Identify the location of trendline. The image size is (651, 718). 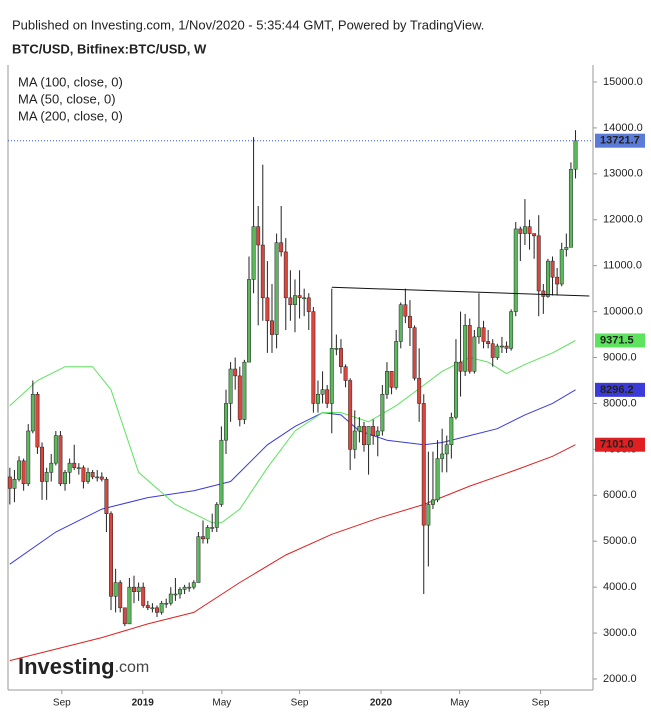
(460, 291).